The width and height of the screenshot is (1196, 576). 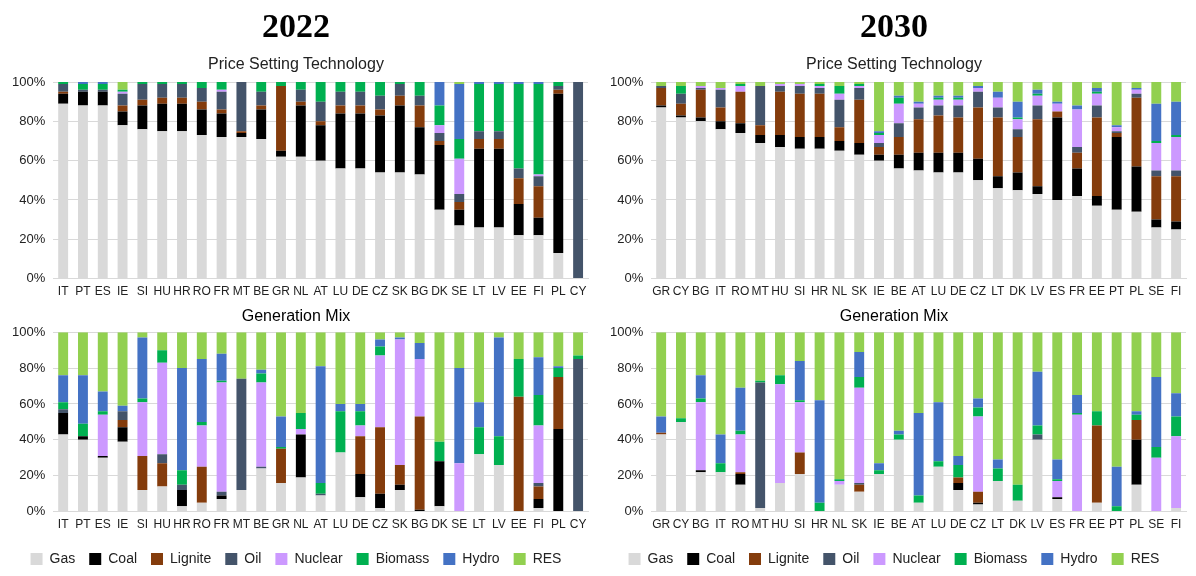 I want to click on x-tick-label: BE, so click(x=898, y=291).